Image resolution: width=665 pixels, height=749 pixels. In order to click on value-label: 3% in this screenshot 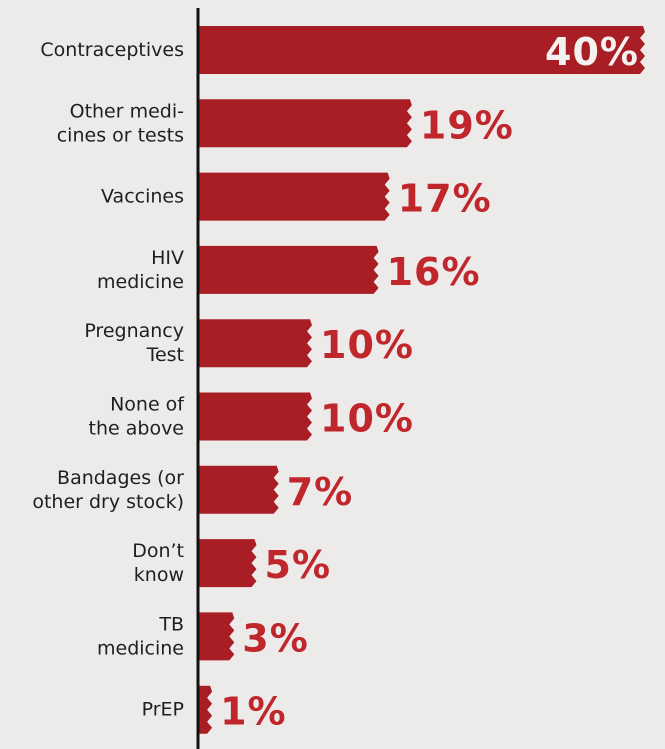, I will do `click(275, 638)`.